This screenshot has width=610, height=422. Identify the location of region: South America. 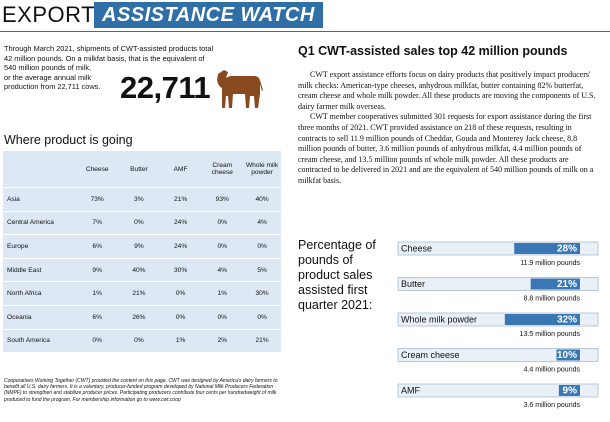
(40, 341).